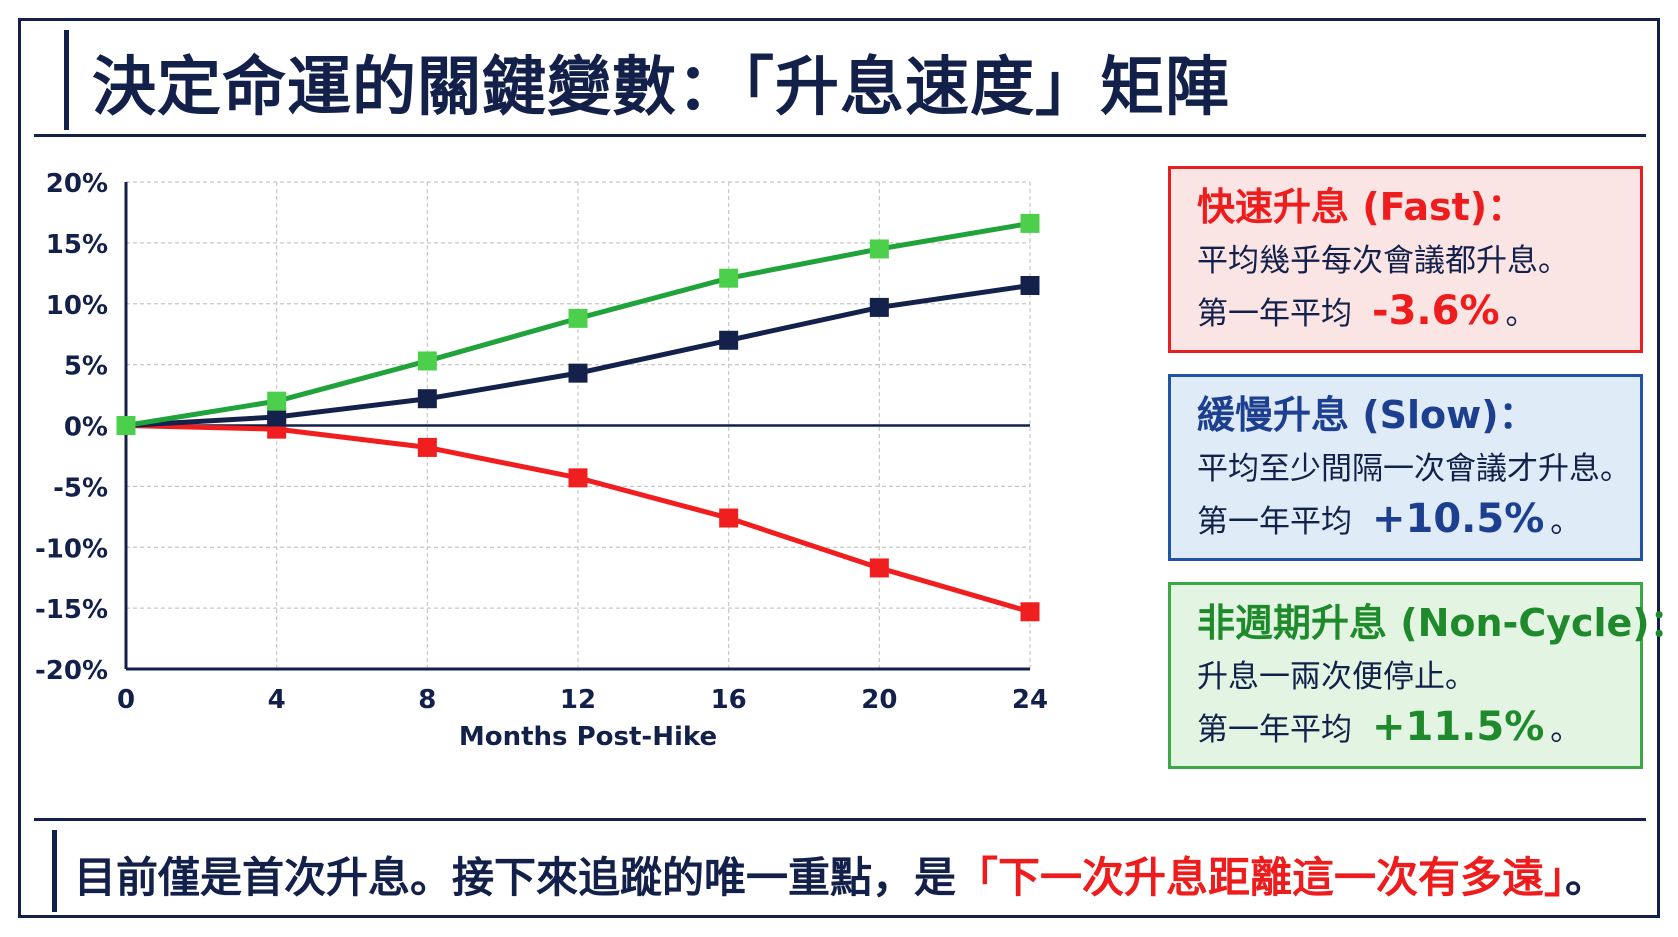 This screenshot has height=937, width=1678. I want to click on noncycle-card-title: 非週期升息 (Non-Cycle)：, so click(1437, 623).